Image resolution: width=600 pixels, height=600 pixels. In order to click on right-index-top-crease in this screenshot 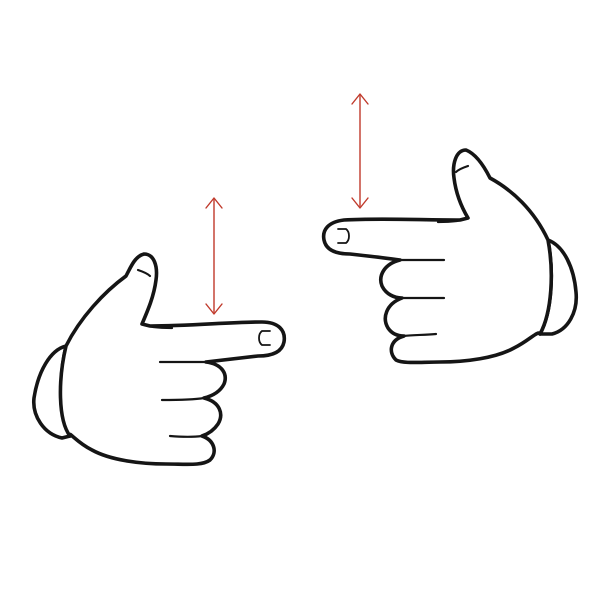, I will do `click(453, 220)`.